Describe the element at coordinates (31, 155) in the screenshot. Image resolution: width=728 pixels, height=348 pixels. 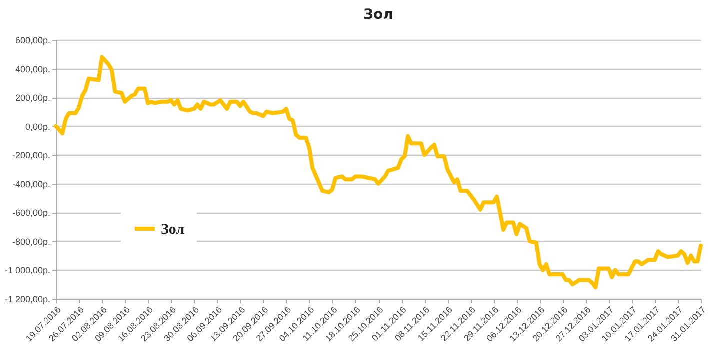
I see `y-tick-label: -200,00р.` at that location.